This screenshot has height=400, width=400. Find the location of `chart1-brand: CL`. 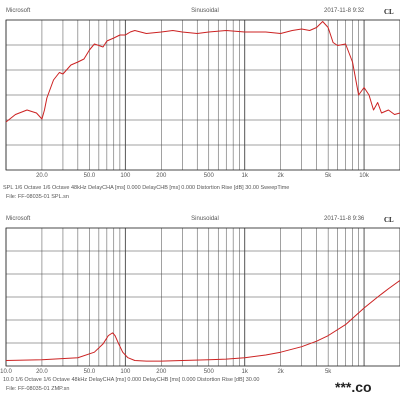

chart1-brand: CL is located at coordinates (389, 12).